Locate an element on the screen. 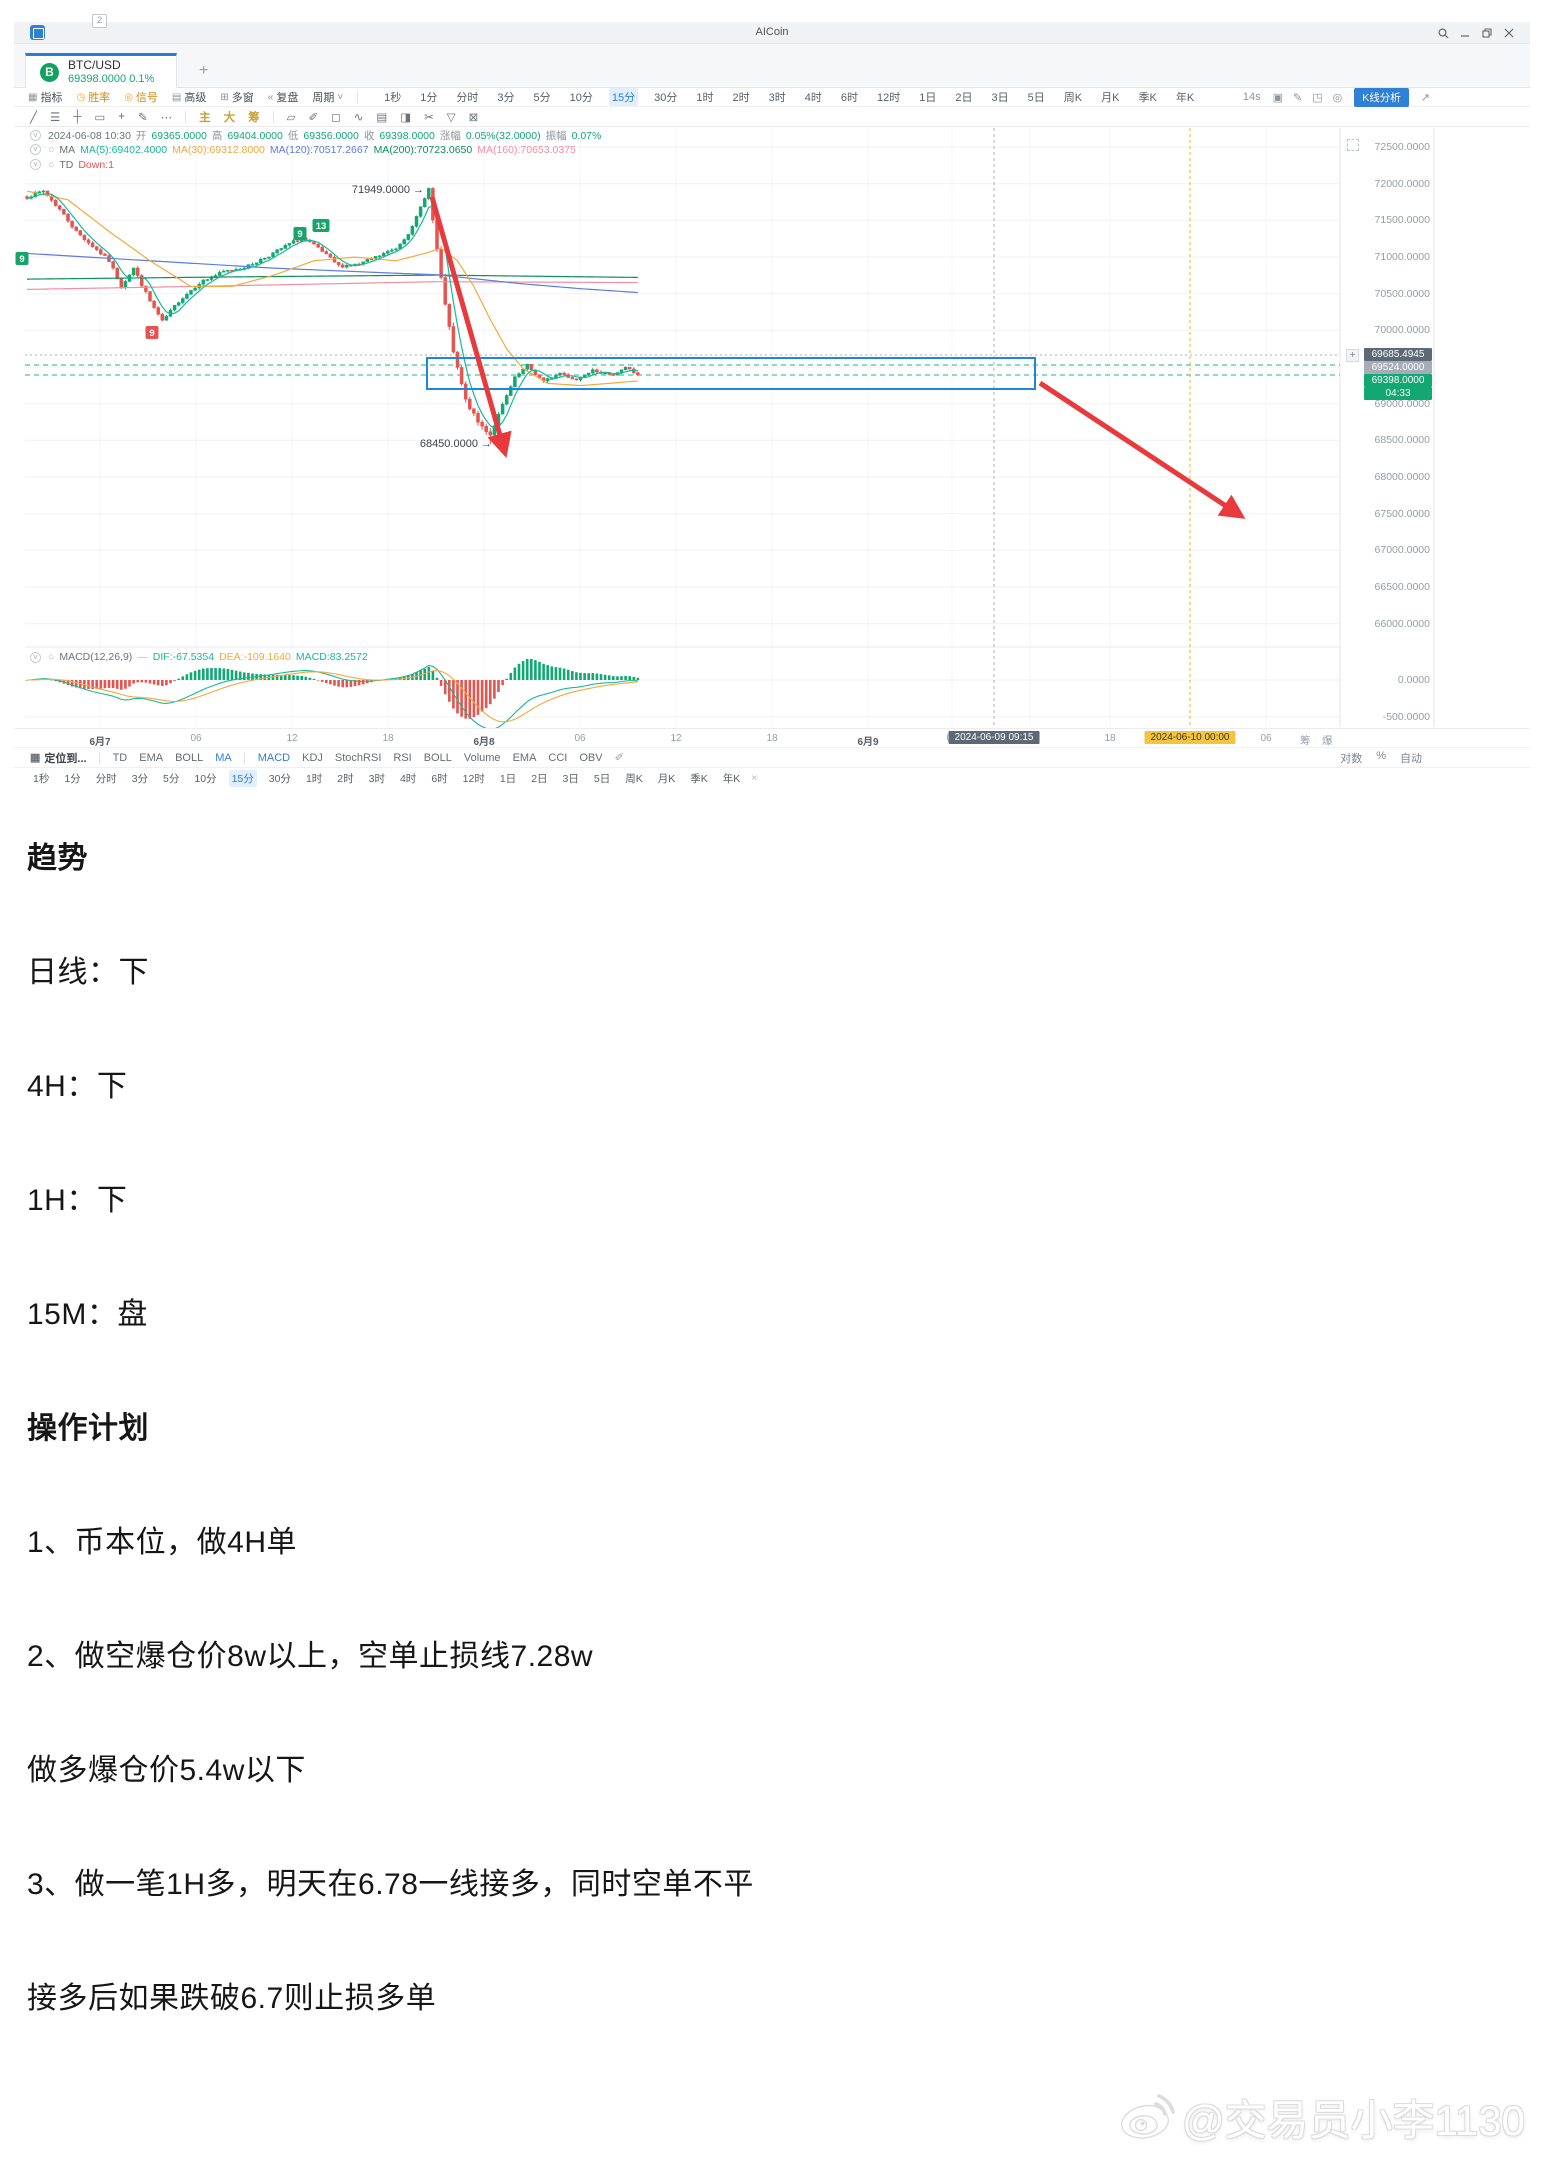 Image resolution: width=1543 pixels, height=2157 pixels. axis-toggle-爆: 爆 is located at coordinates (1327, 741).